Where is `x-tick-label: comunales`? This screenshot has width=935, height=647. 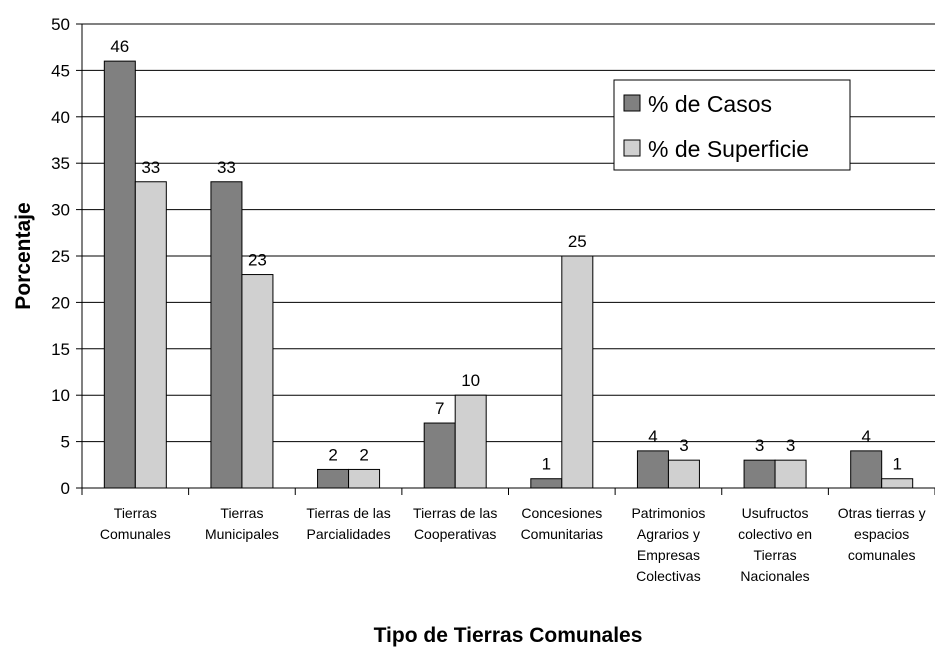
x-tick-label: comunales is located at coordinates (882, 555).